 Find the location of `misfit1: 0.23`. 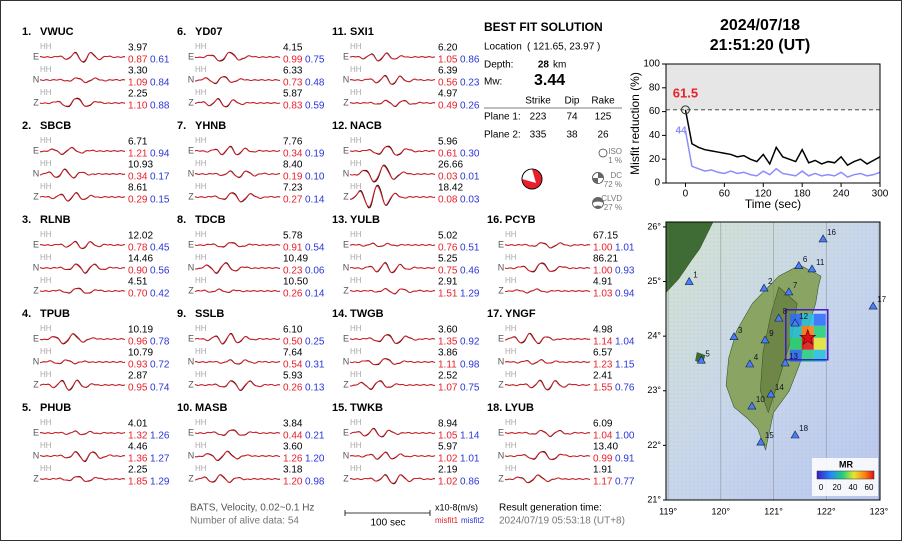

misfit1: 0.23 is located at coordinates (293, 271).